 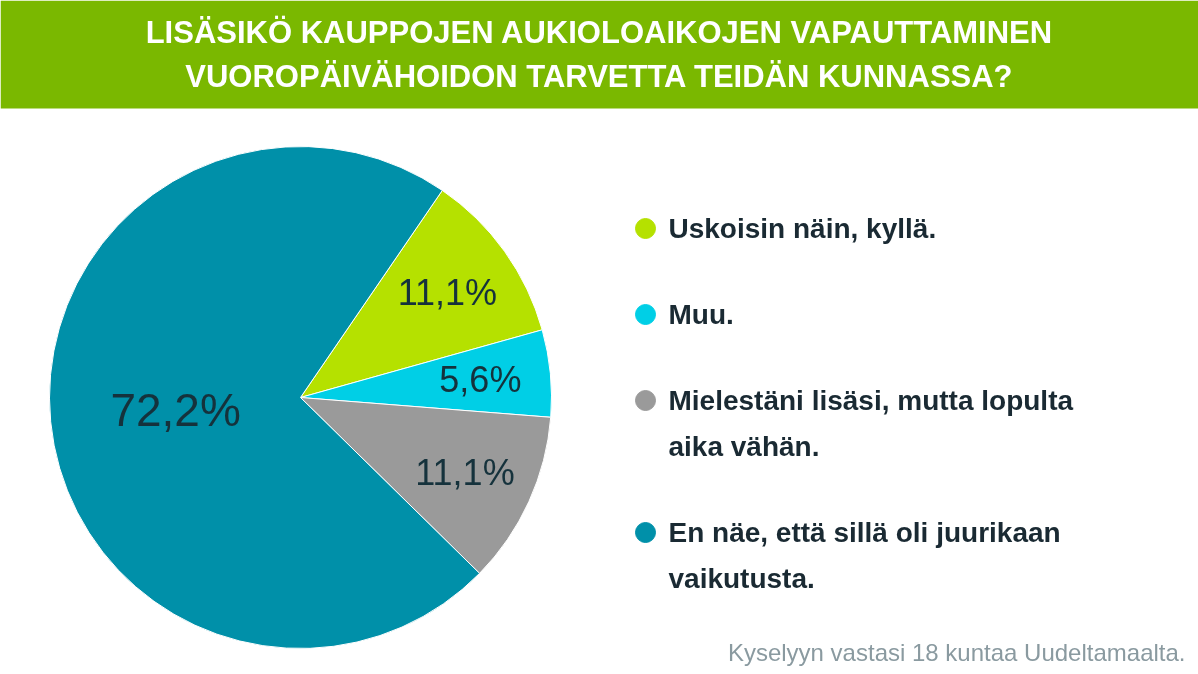 I want to click on legend-label: Uskoisin näin, kyllä., so click(x=802, y=228).